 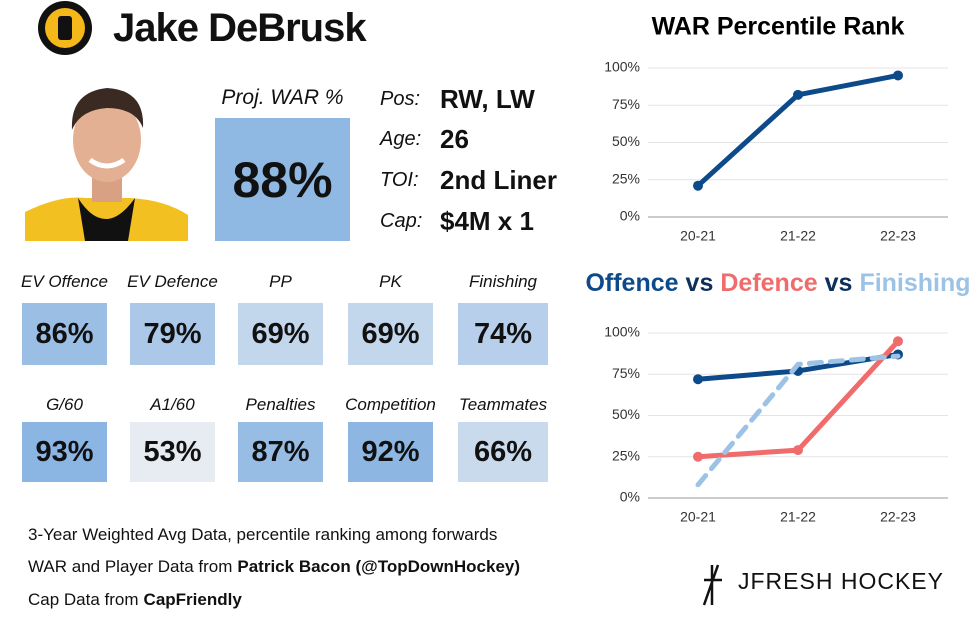 I want to click on brand-name: JFRESH HOCKEY, so click(x=841, y=581).